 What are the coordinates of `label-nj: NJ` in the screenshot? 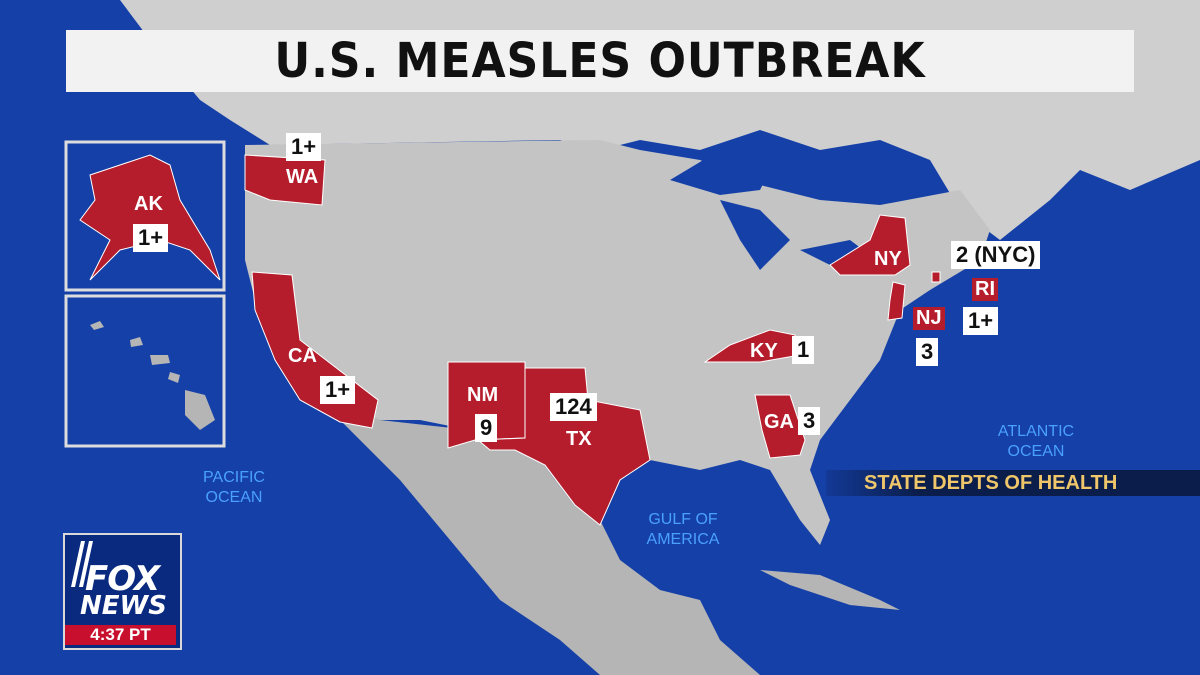 It's located at (929, 318).